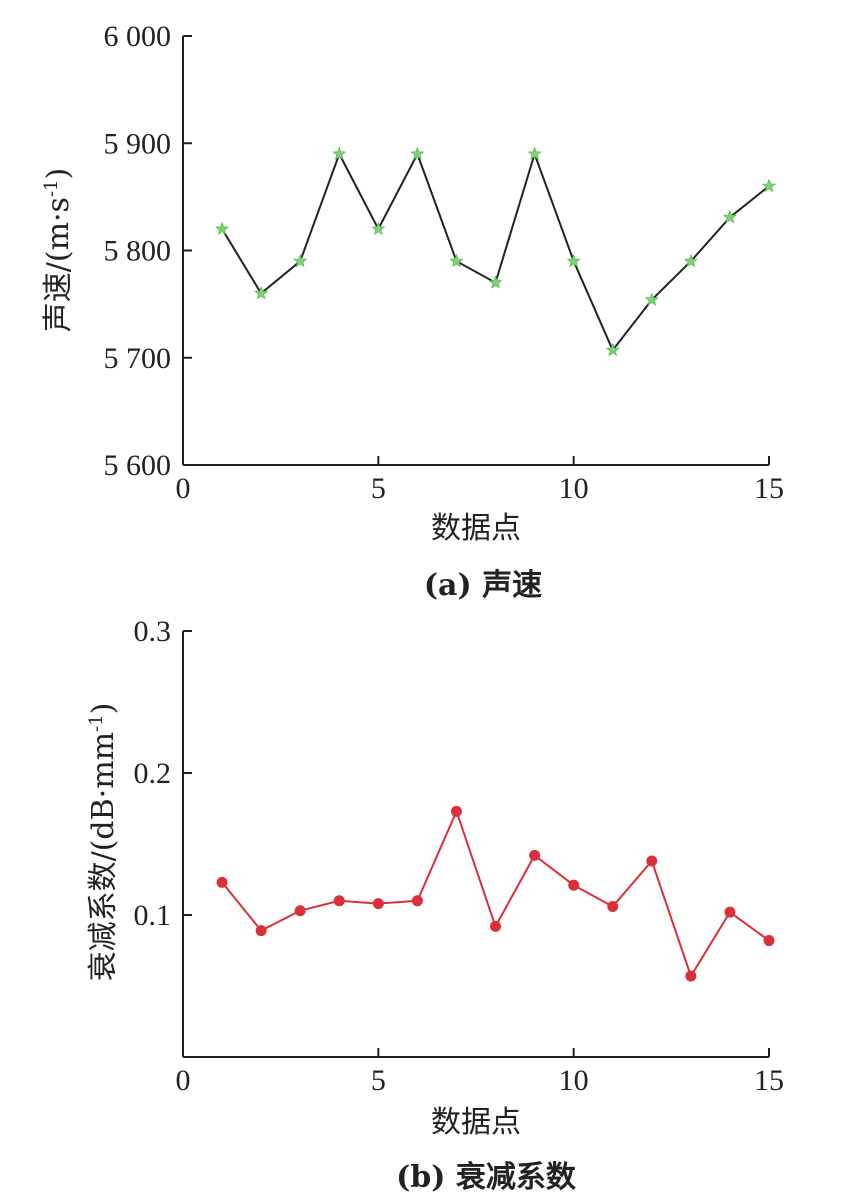  Describe the element at coordinates (138, 143) in the screenshot. I see `y-tick-label: 5 900` at that location.